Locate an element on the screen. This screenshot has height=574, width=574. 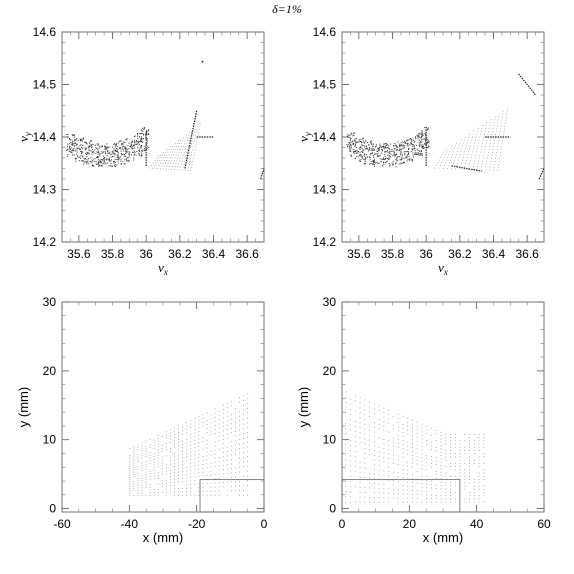
x-tick-label: 35.8 is located at coordinates (393, 254).